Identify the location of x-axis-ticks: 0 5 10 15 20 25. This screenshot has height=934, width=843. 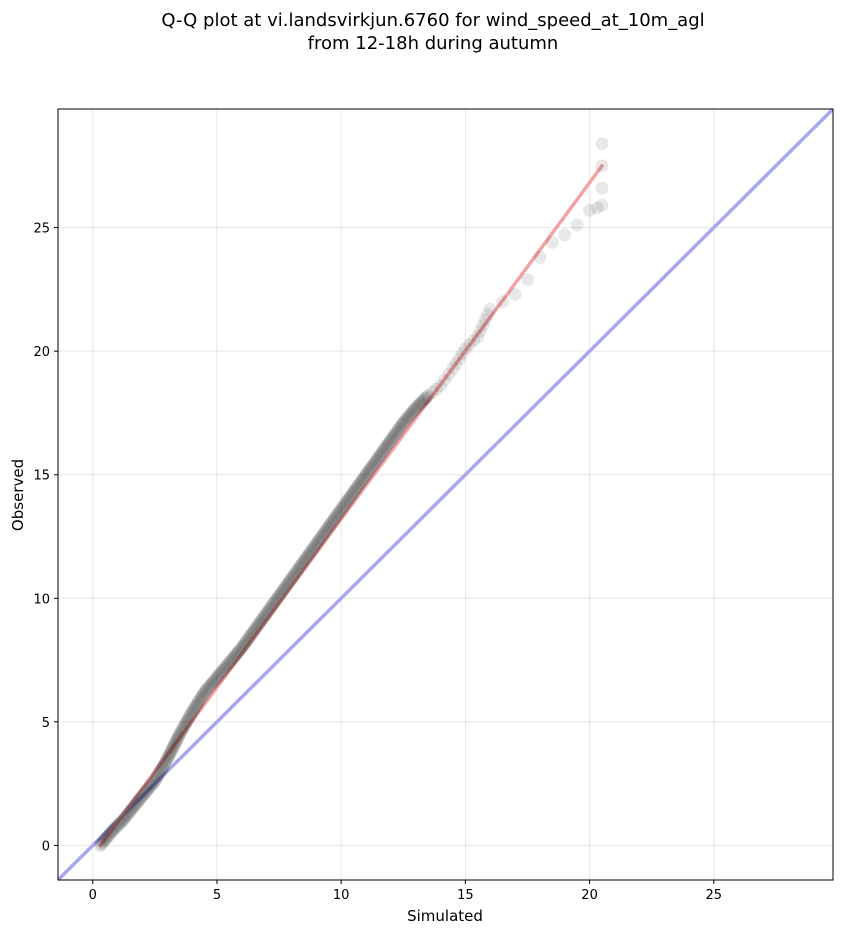
(405, 891).